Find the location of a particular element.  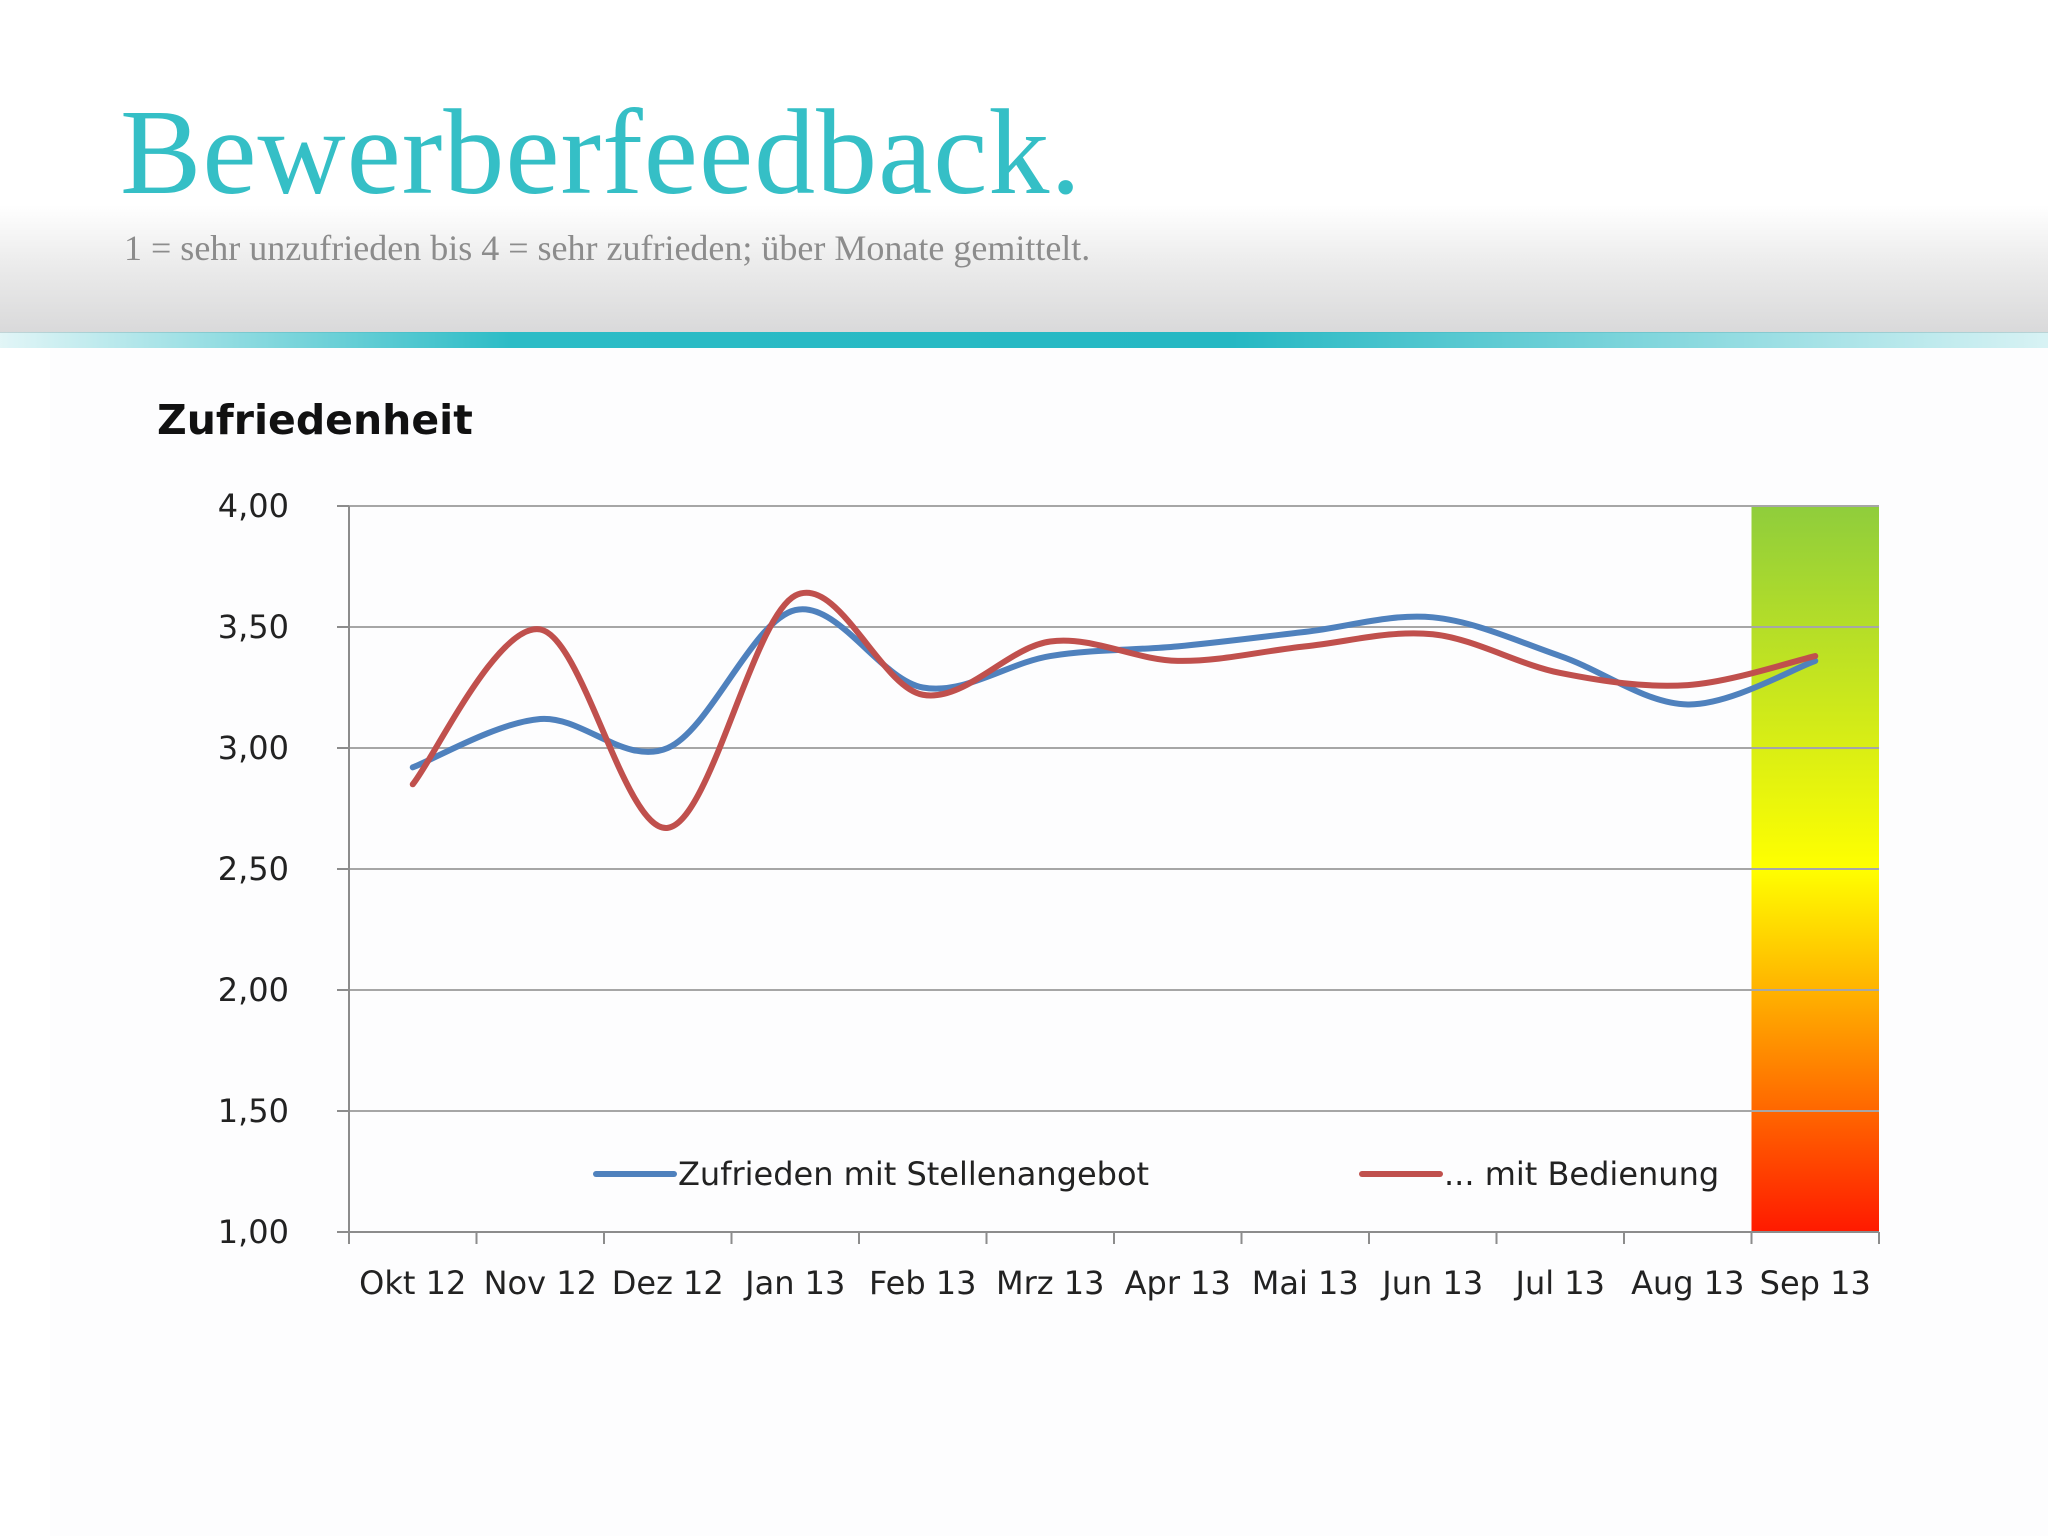

x-tick-label: Sep 13 is located at coordinates (1815, 1283).